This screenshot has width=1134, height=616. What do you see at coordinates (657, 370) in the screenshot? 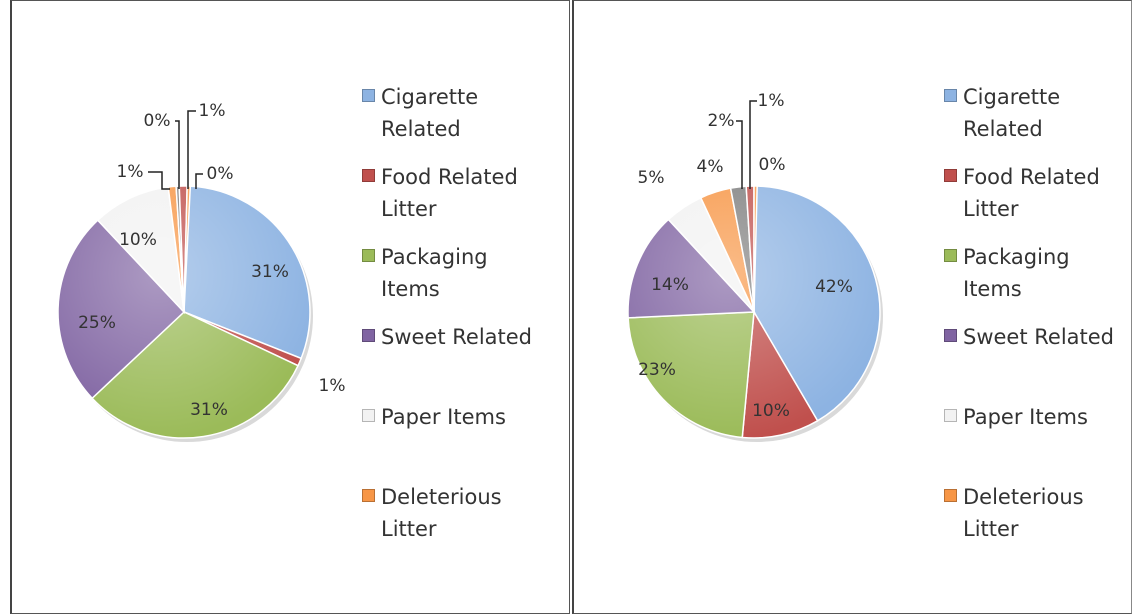
I see `slice-label: 23%` at bounding box center [657, 370].